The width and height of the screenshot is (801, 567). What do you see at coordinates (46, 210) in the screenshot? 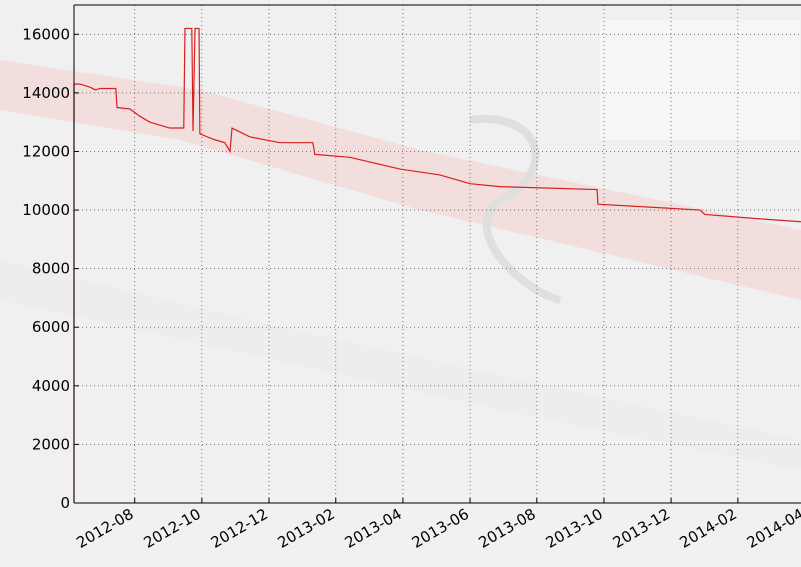
I see `y-tick-label: 10000` at bounding box center [46, 210].